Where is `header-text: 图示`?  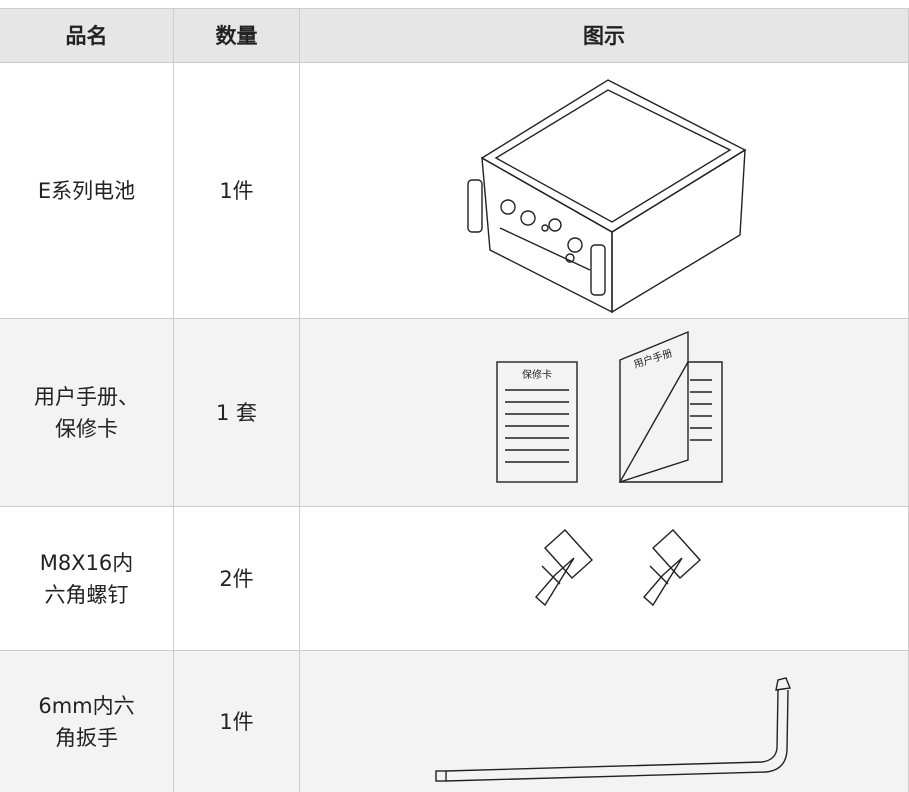 header-text: 图示 is located at coordinates (604, 35).